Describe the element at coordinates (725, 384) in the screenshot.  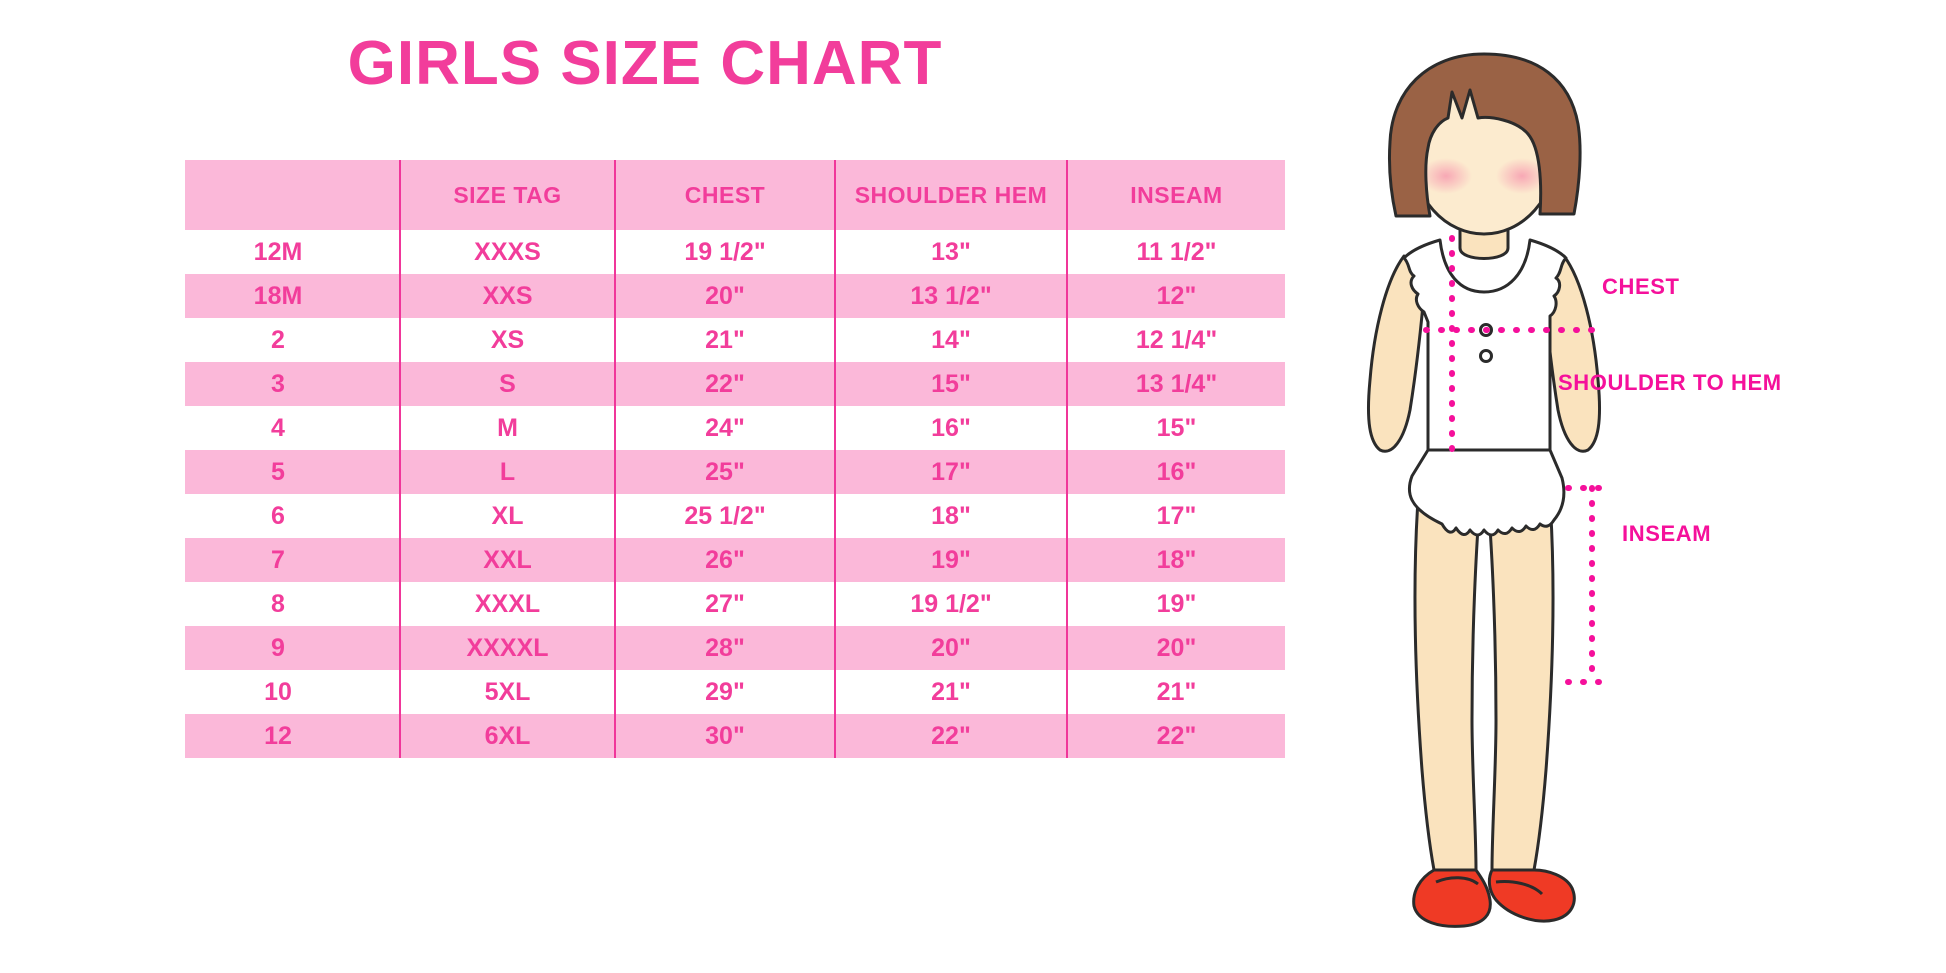
I see `cell-chest: 22"` at that location.